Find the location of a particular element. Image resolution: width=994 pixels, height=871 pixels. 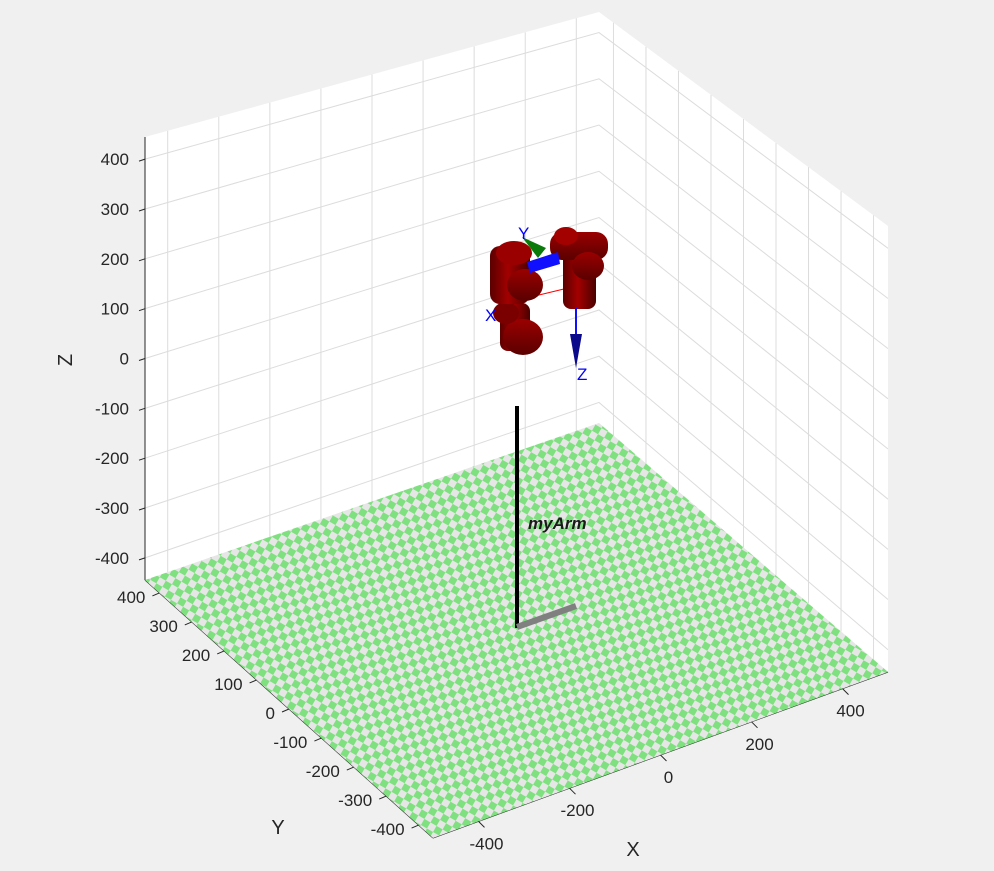

x-tick-label: 400 is located at coordinates (850, 711).